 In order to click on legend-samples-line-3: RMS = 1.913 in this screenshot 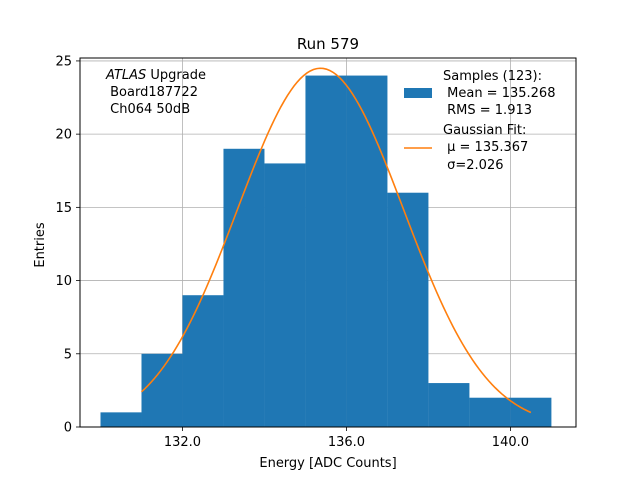, I will do `click(487, 110)`.